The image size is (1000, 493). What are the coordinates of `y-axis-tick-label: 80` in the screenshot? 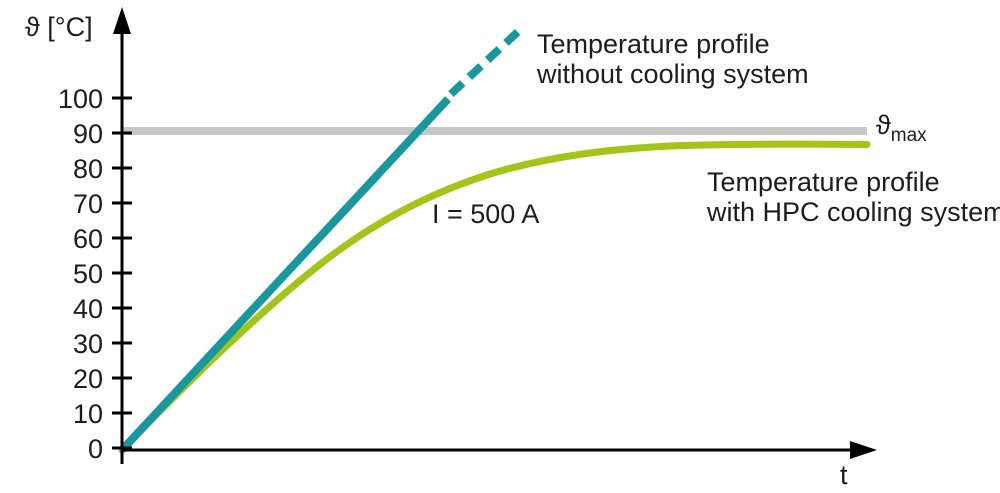 It's located at (88, 169).